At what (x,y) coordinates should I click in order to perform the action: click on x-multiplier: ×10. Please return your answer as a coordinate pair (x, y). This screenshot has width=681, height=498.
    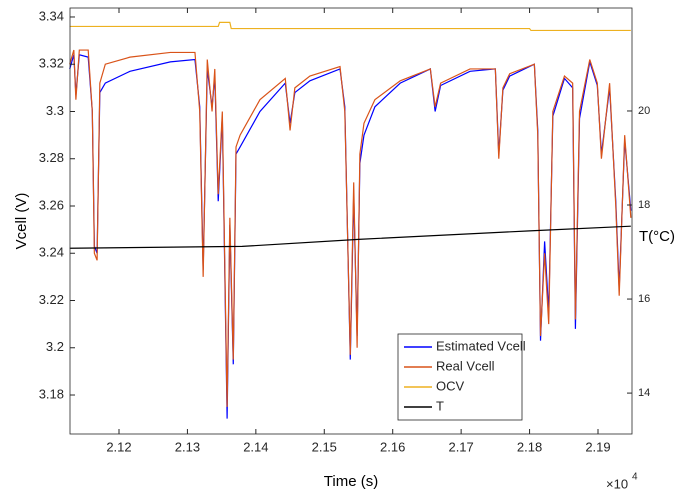
    Looking at the image, I should click on (617, 483).